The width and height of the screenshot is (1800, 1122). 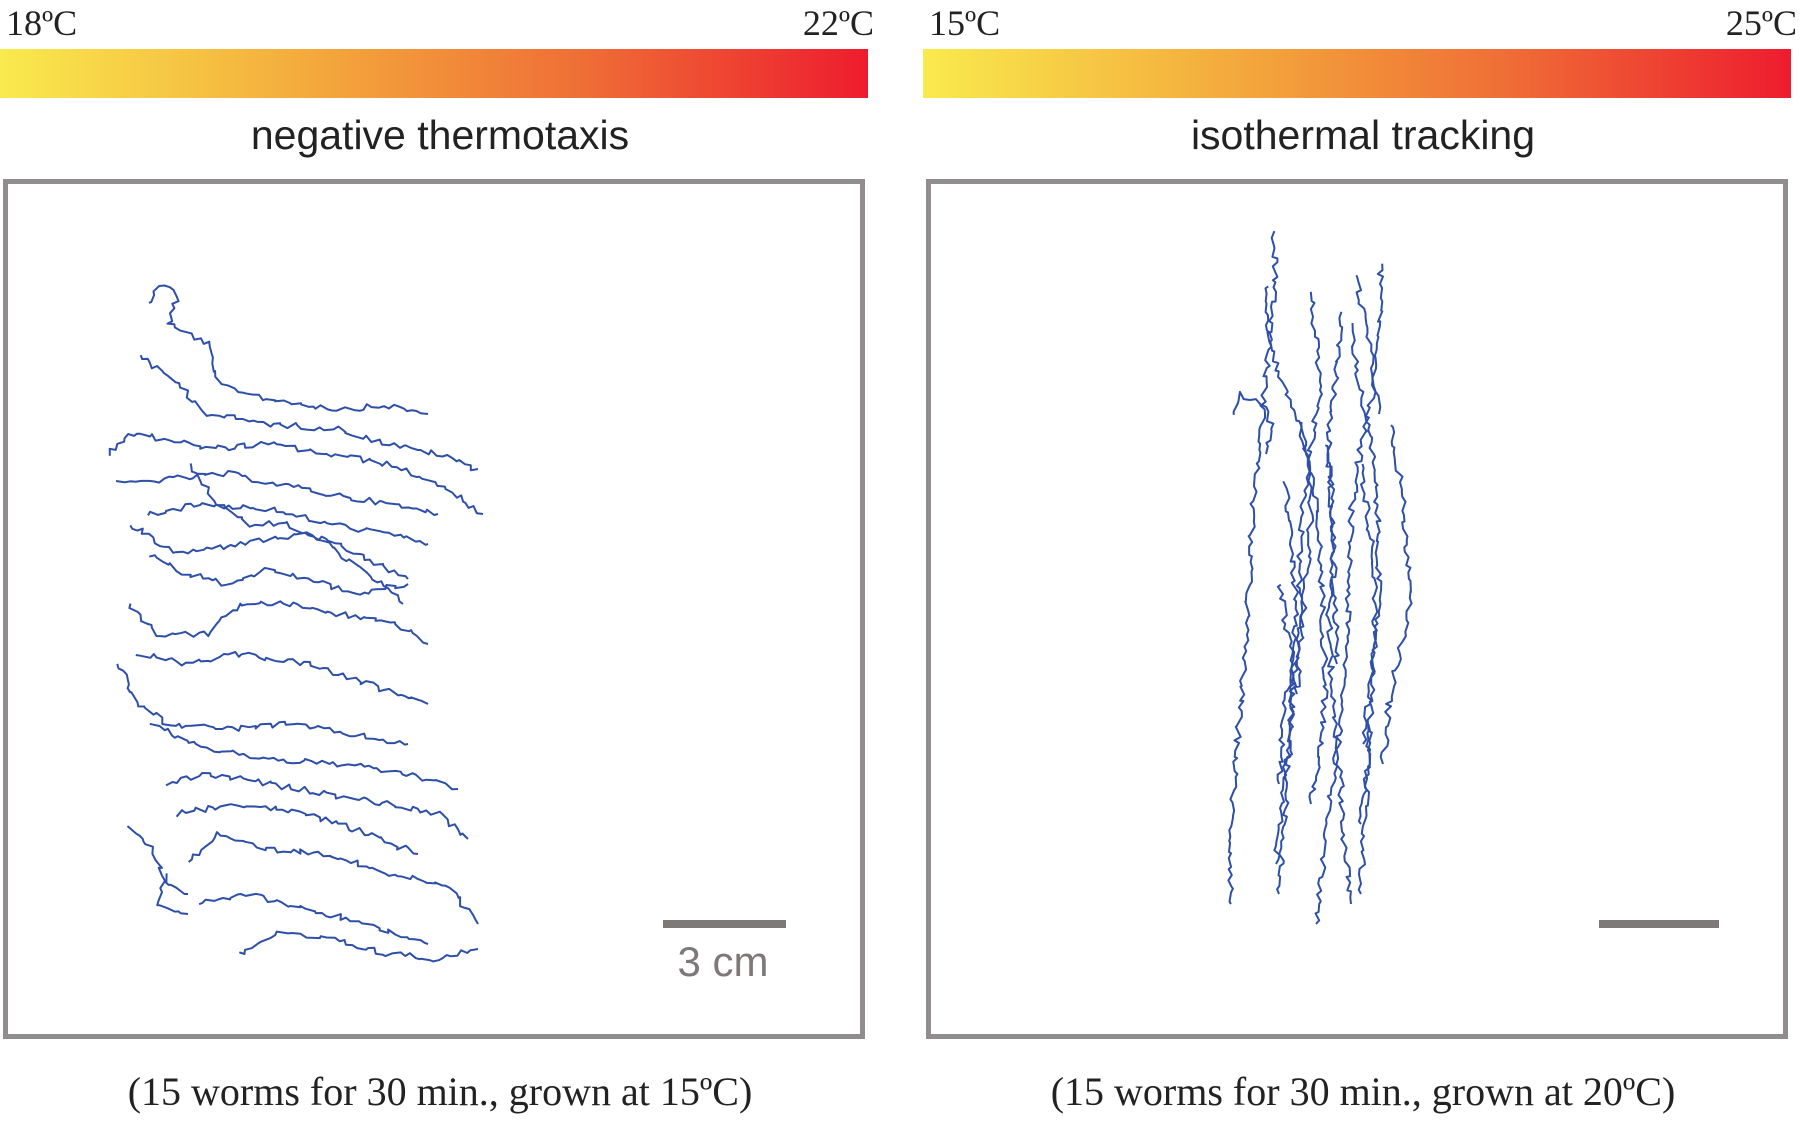 What do you see at coordinates (440, 135) in the screenshot?
I see `panel-title: negative thermotaxis` at bounding box center [440, 135].